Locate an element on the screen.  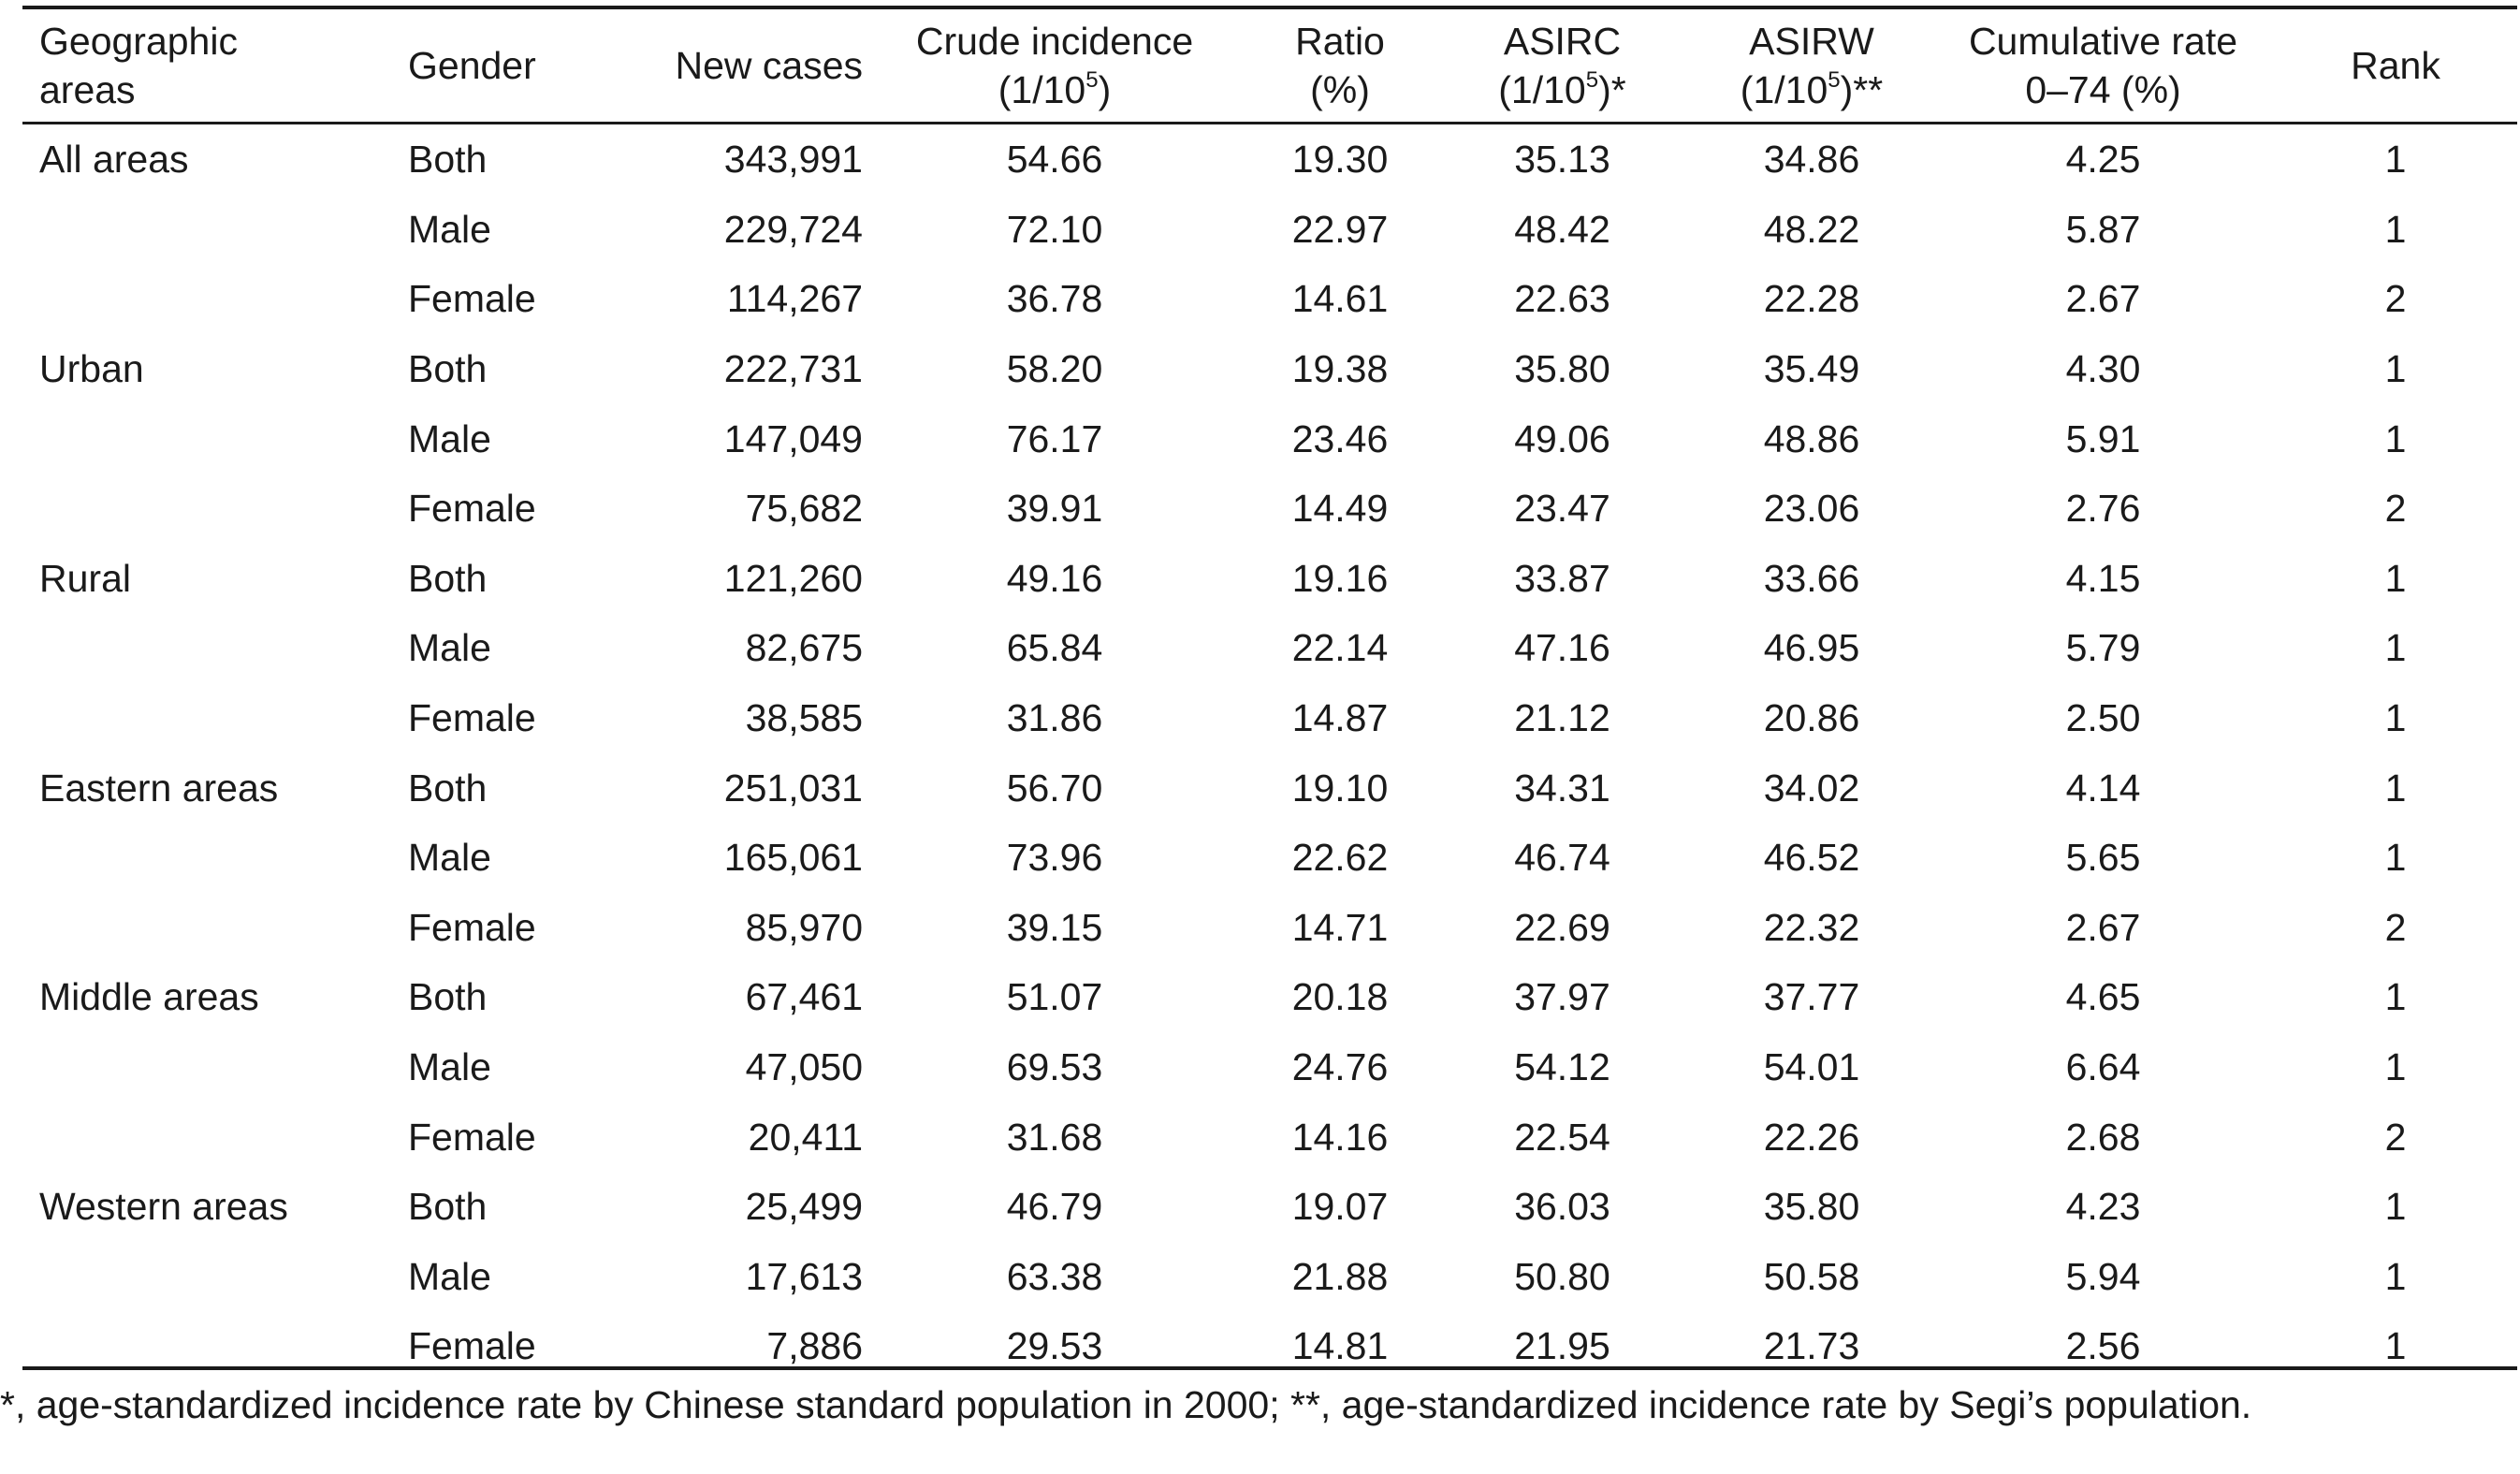
header-cum-title: Cumulative rate is located at coordinates (2103, 41).